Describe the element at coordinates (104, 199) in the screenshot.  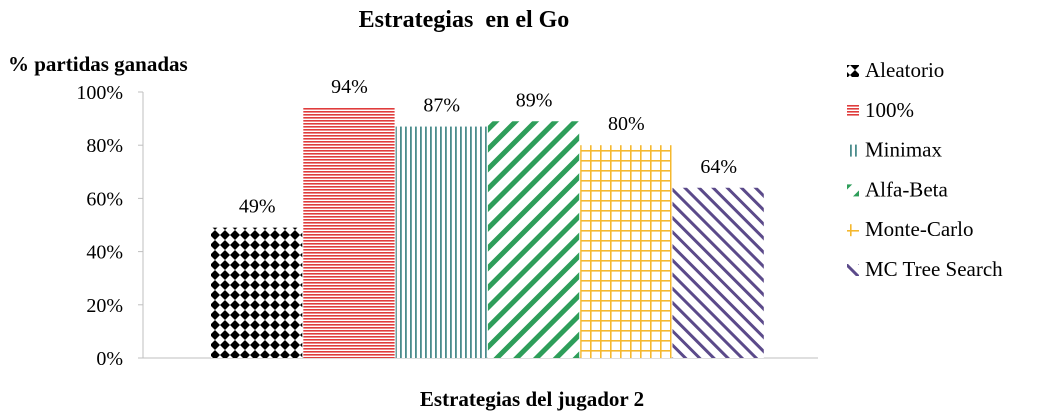
I see `y-tick-label: 60%` at that location.